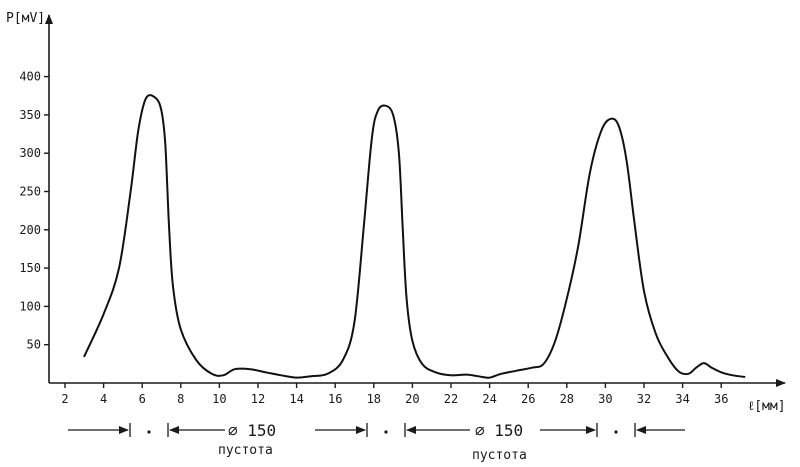  I want to click on dimension-annotations, so click(376, 430).